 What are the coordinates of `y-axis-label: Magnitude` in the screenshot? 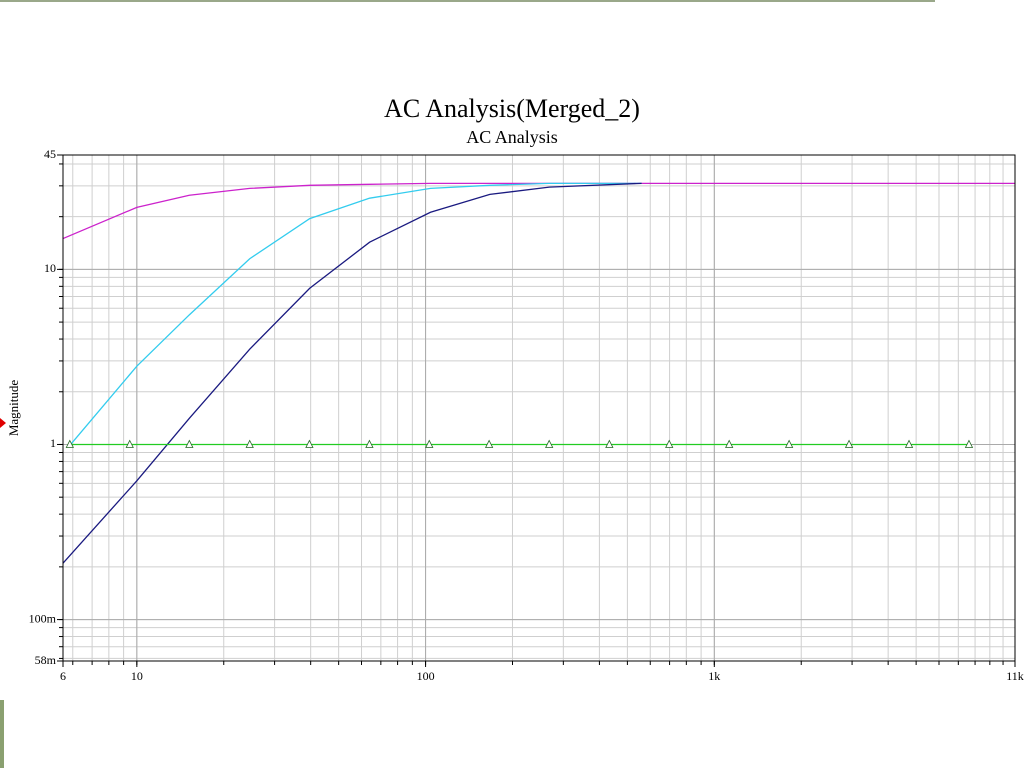 It's located at (13, 408).